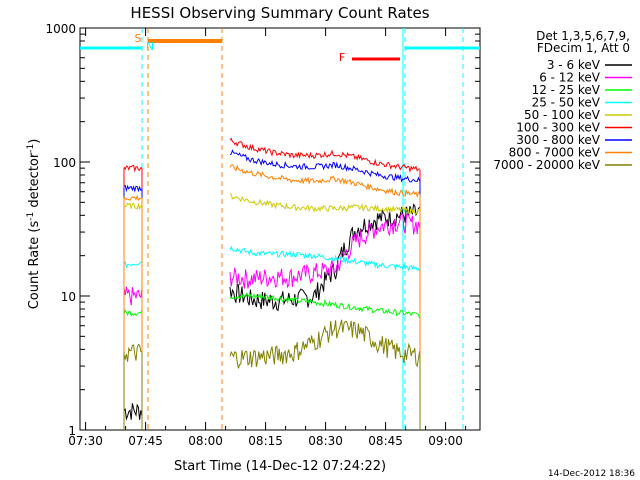  What do you see at coordinates (34, 224) in the screenshot?
I see `y-axis-label: Count Rate (s-1 detector-1)` at bounding box center [34, 224].